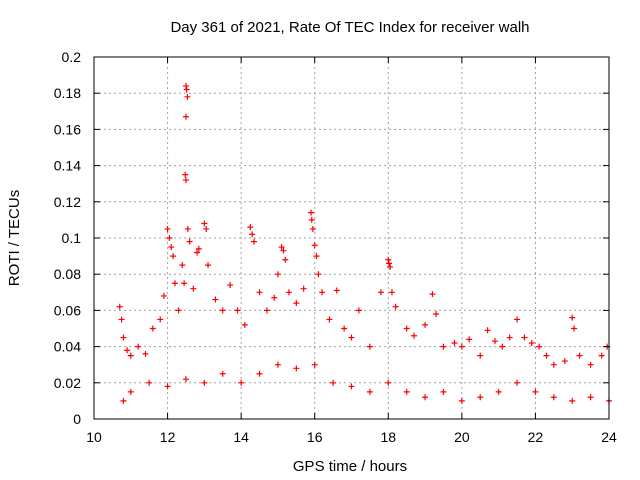  What do you see at coordinates (14, 238) in the screenshot?
I see `y-axis-label: ROTI / TECUs` at bounding box center [14, 238].